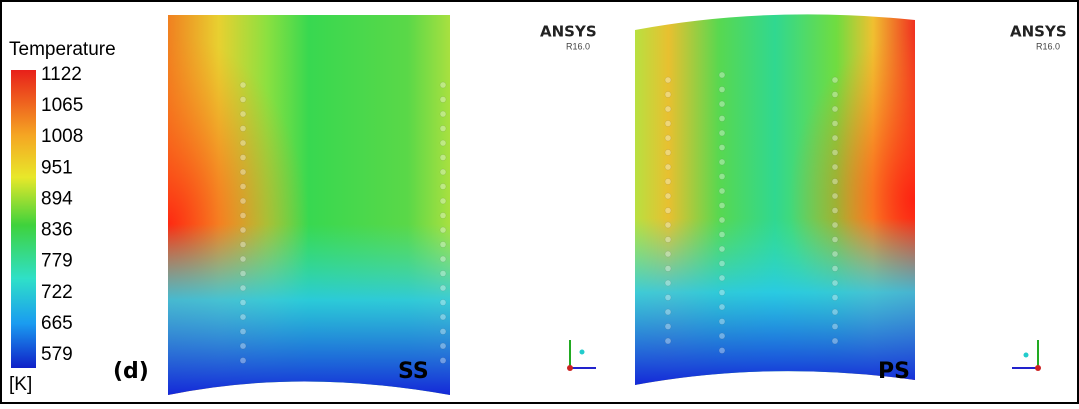 This screenshot has height=409, width=1079. I want to click on panel-label: (d), so click(131, 371).